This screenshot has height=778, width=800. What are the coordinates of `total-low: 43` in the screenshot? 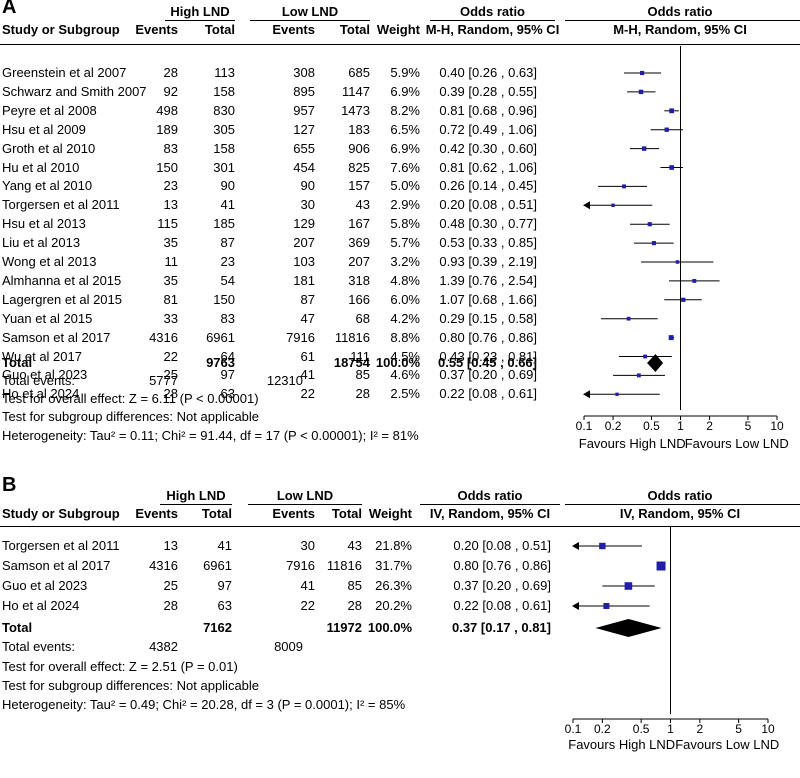 It's located at (354, 545).